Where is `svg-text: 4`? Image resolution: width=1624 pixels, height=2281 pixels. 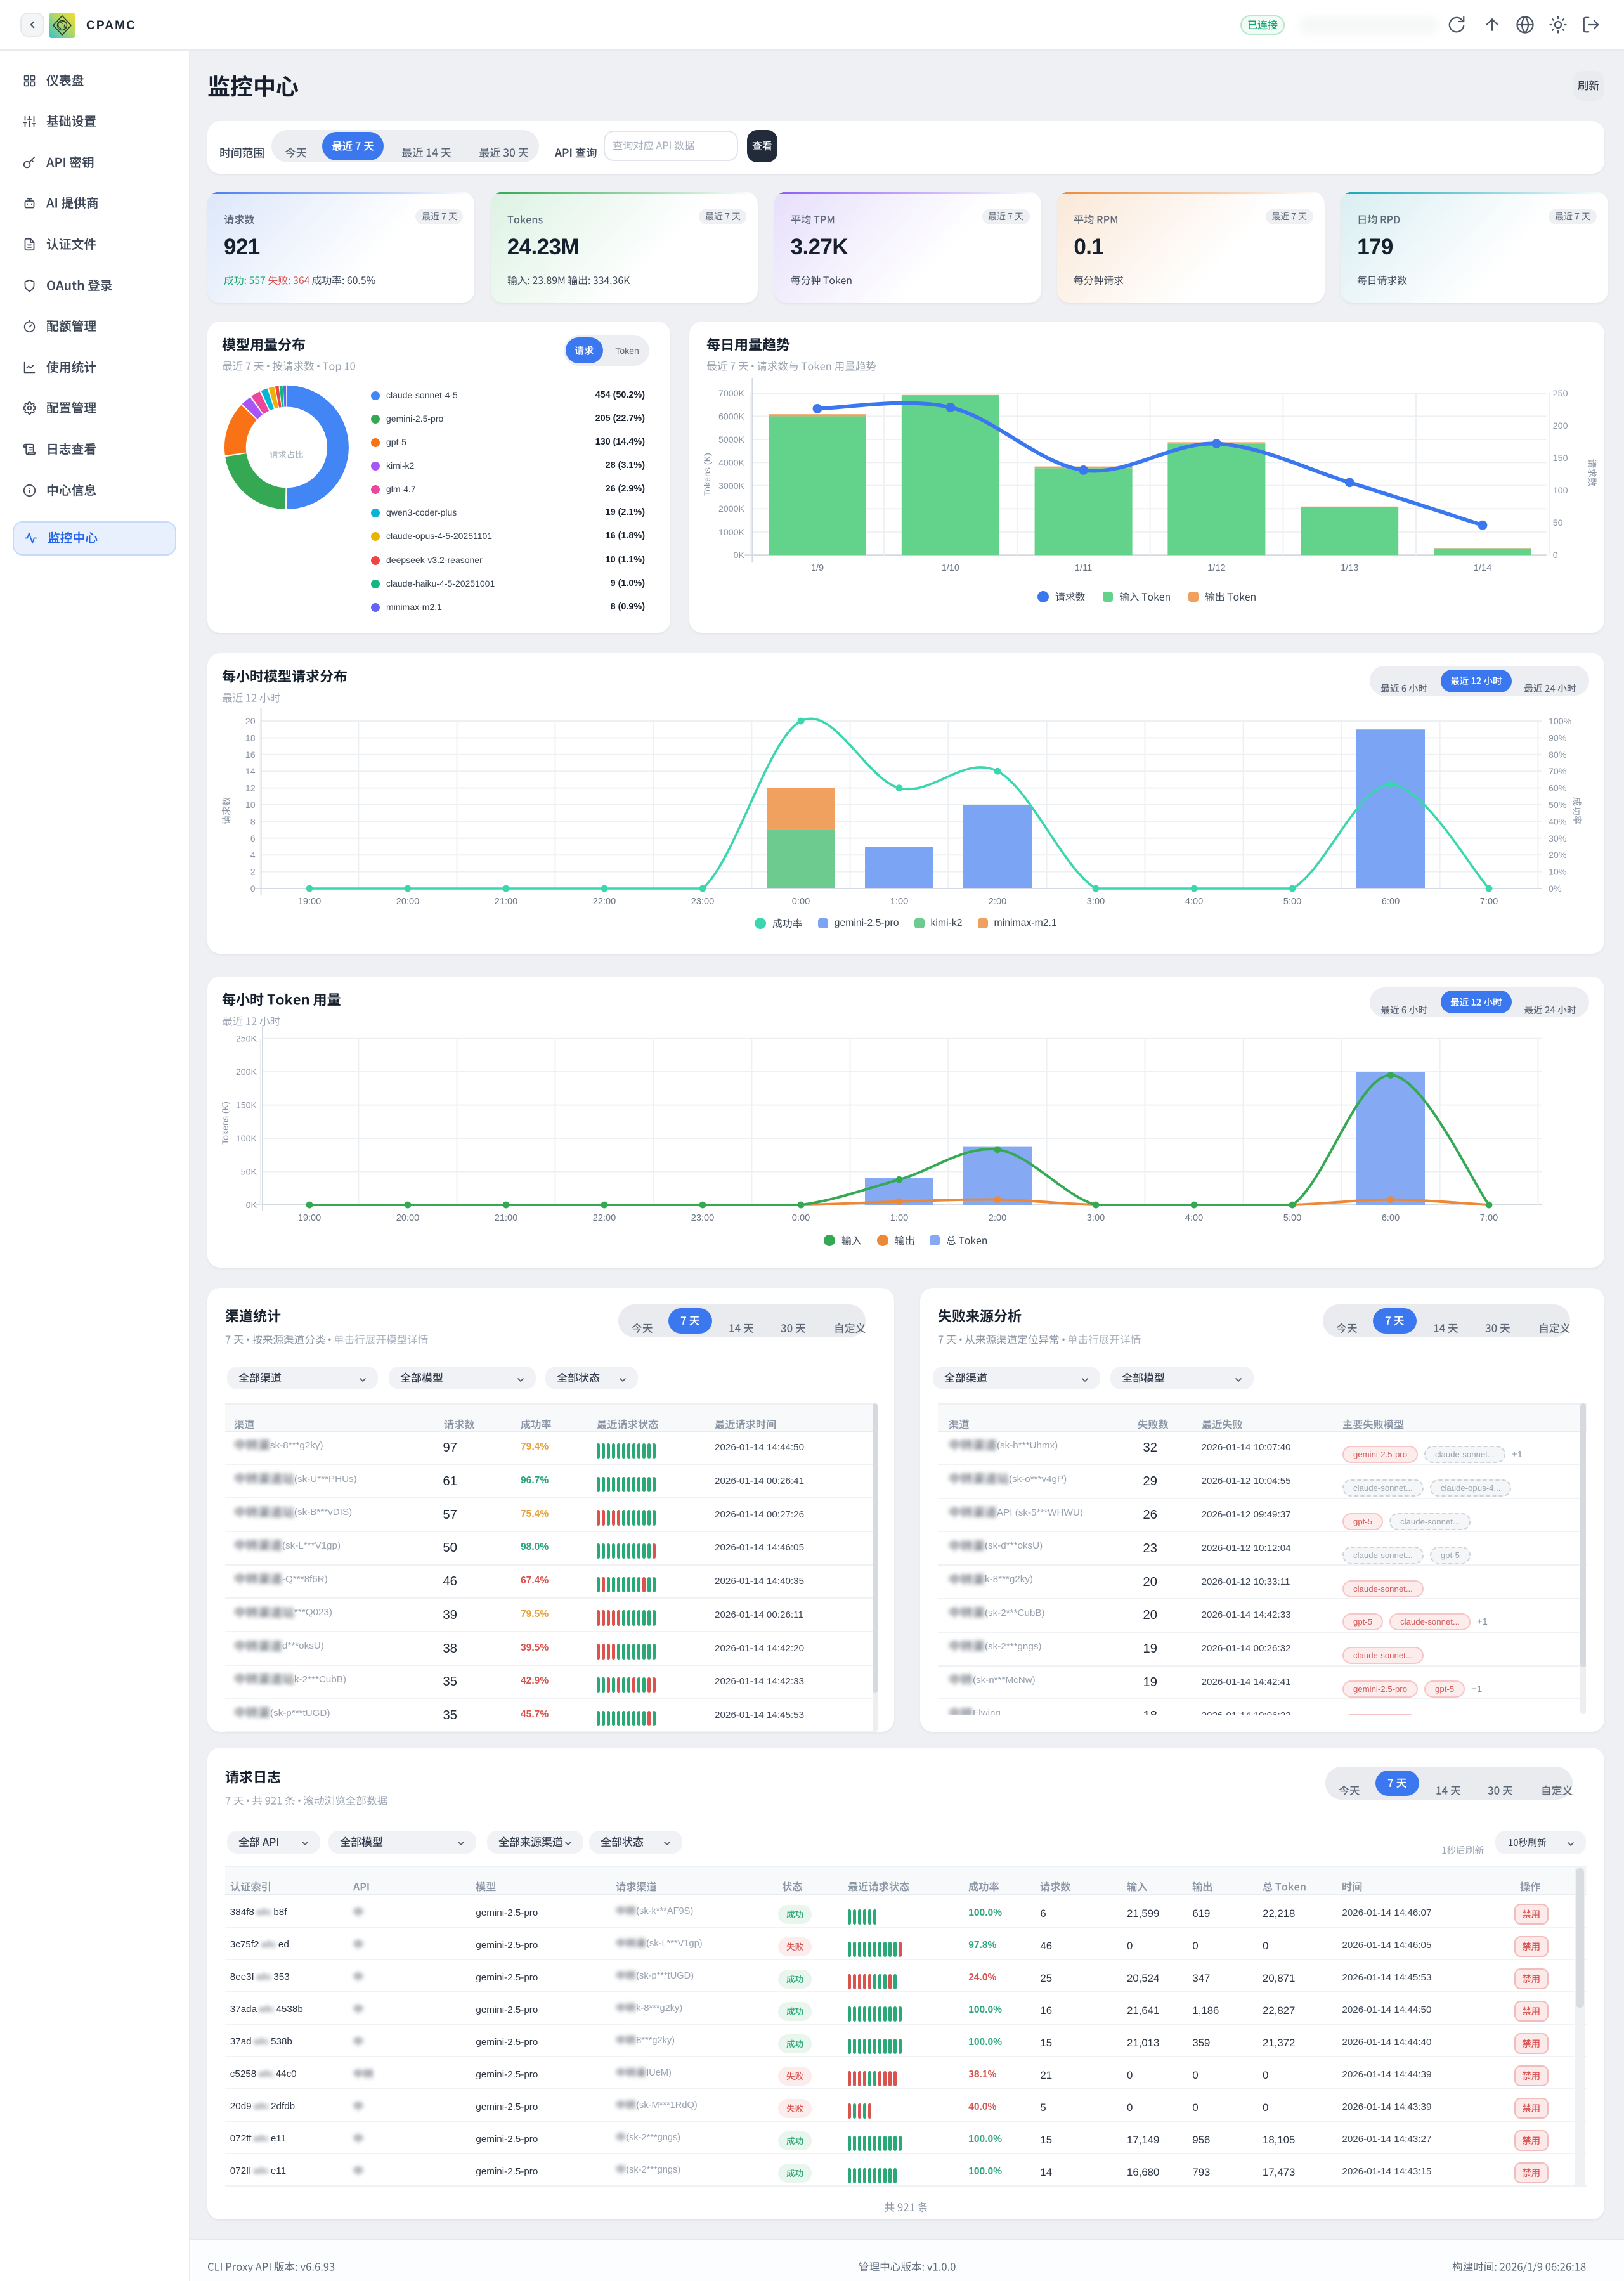
svg-text: 4 is located at coordinates (253, 855).